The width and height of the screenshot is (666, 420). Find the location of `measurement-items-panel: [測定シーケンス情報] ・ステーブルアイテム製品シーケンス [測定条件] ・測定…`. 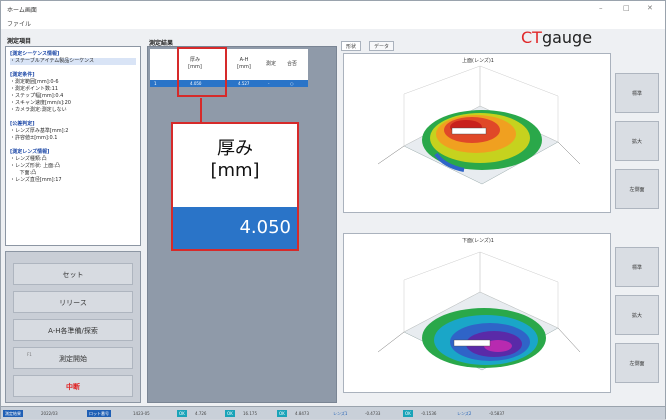

measurement-items-panel: [測定シーケンス情報] ・ステーブルアイテム製品シーケンス [測定条件] ・測定… is located at coordinates (73, 146).